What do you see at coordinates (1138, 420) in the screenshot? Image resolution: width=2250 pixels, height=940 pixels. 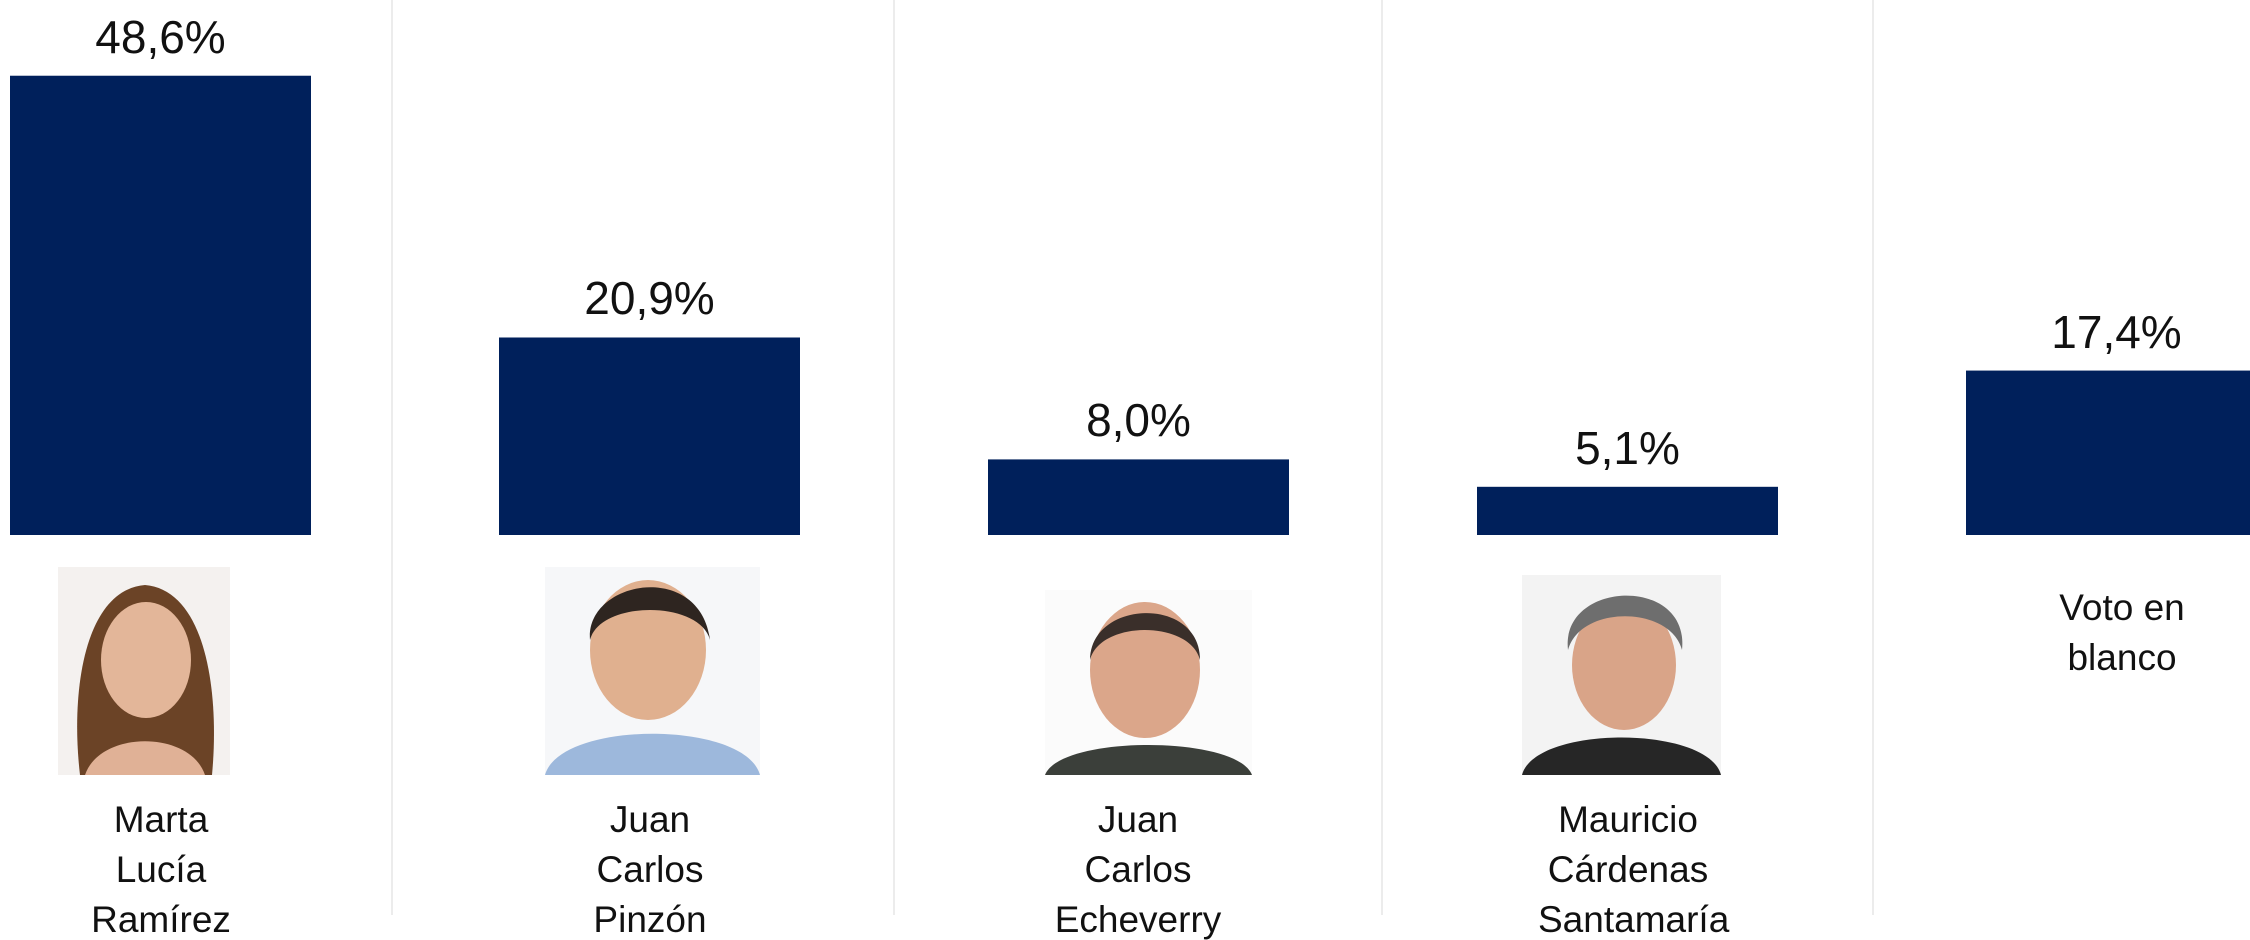 I see `value-label: 8,0%` at bounding box center [1138, 420].